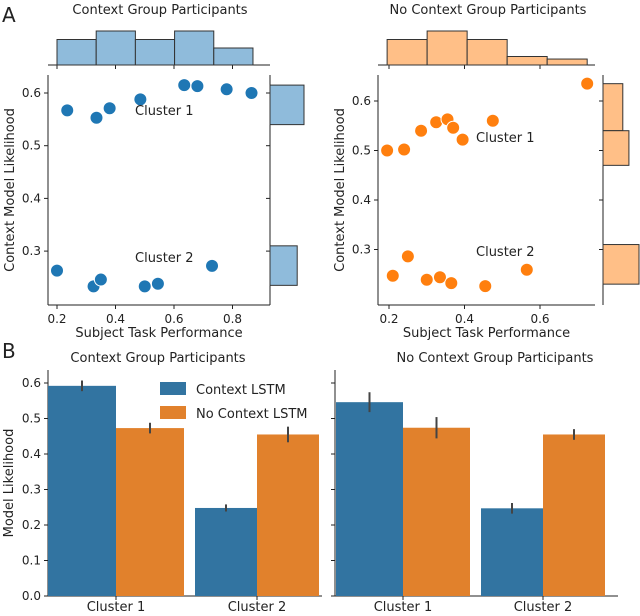  I want to click on y-tick-label: 0.0, so click(31, 596).